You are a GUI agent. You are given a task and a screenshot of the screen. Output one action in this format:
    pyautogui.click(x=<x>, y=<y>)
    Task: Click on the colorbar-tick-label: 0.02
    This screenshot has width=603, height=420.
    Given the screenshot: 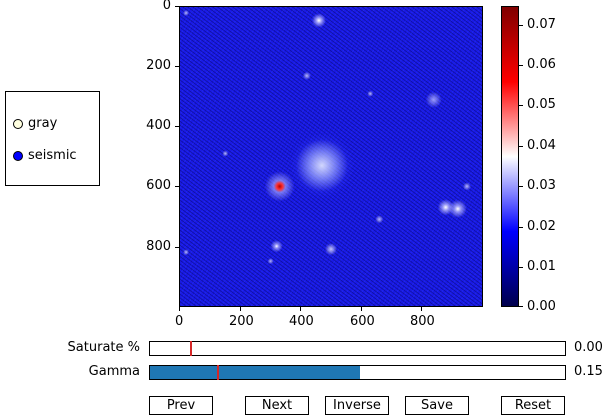 What is the action you would take?
    pyautogui.click(x=541, y=226)
    